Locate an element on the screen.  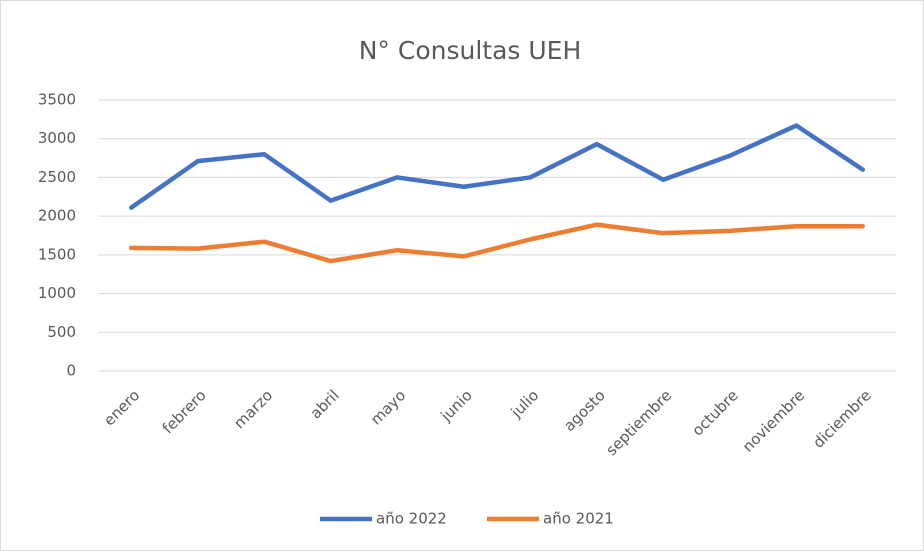
legend-label: año 2021 is located at coordinates (578, 519).